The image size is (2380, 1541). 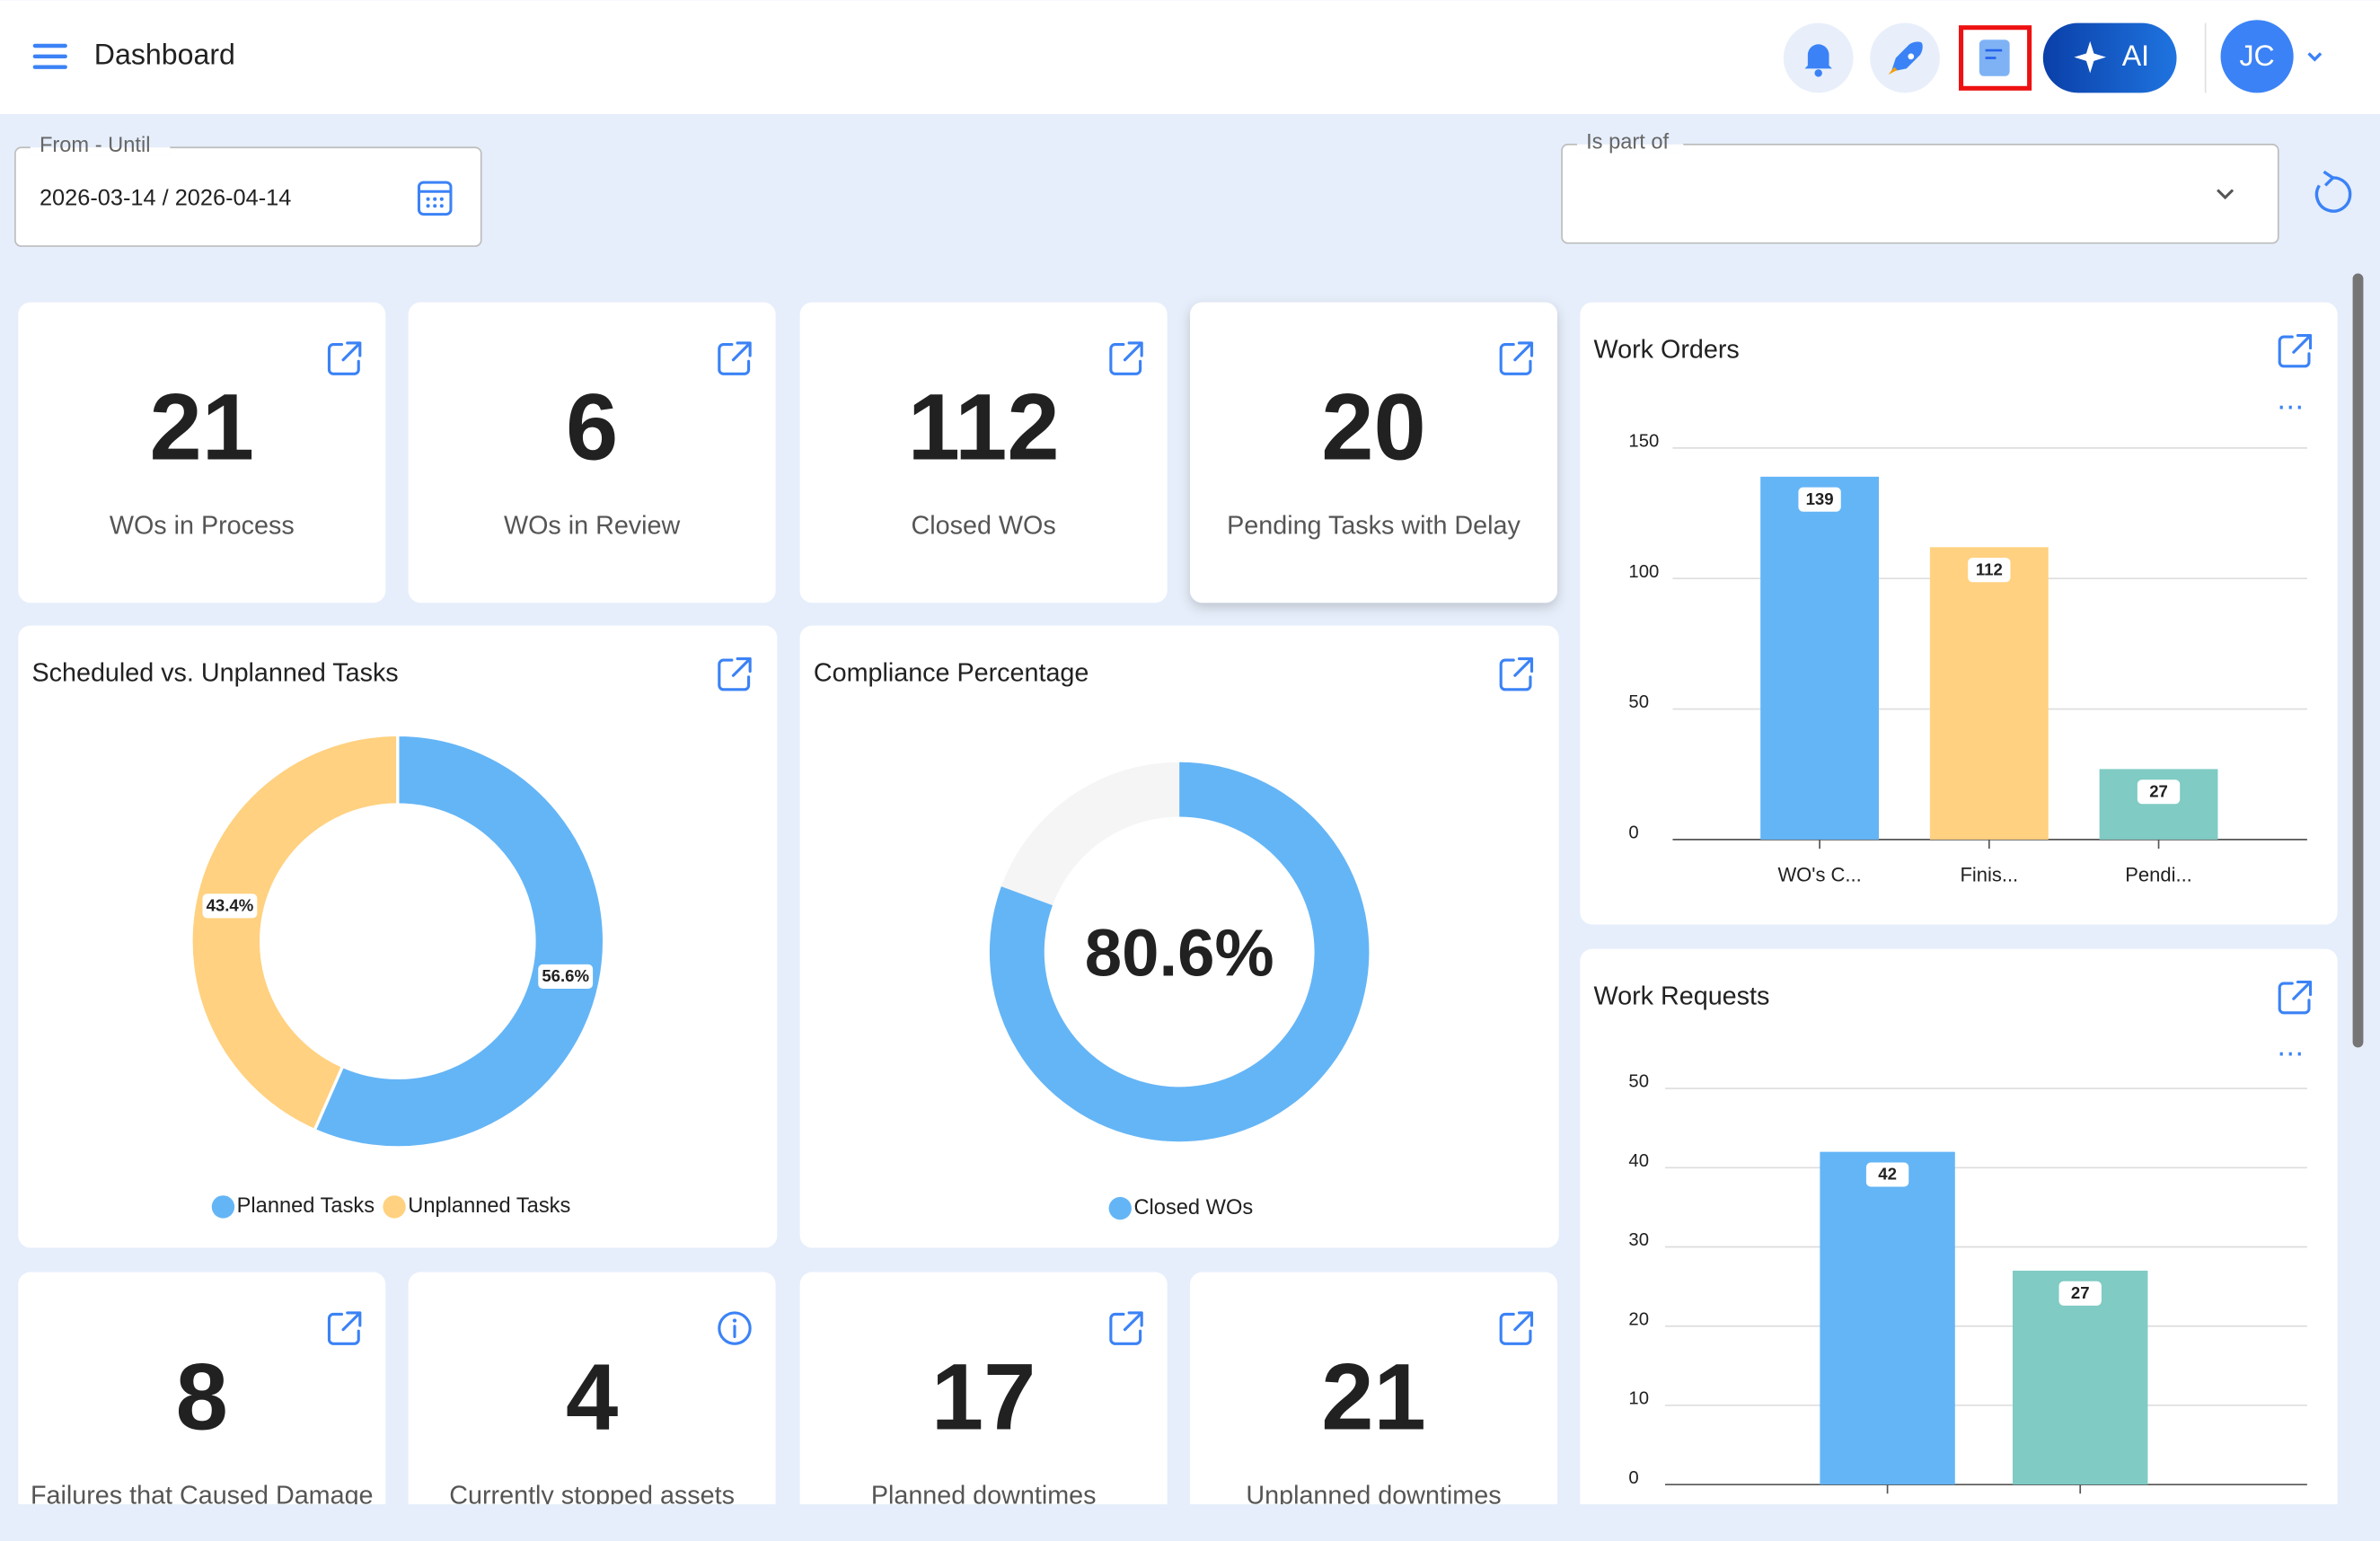 What do you see at coordinates (202, 526) in the screenshot?
I see `kpi-label: WOs in Process` at bounding box center [202, 526].